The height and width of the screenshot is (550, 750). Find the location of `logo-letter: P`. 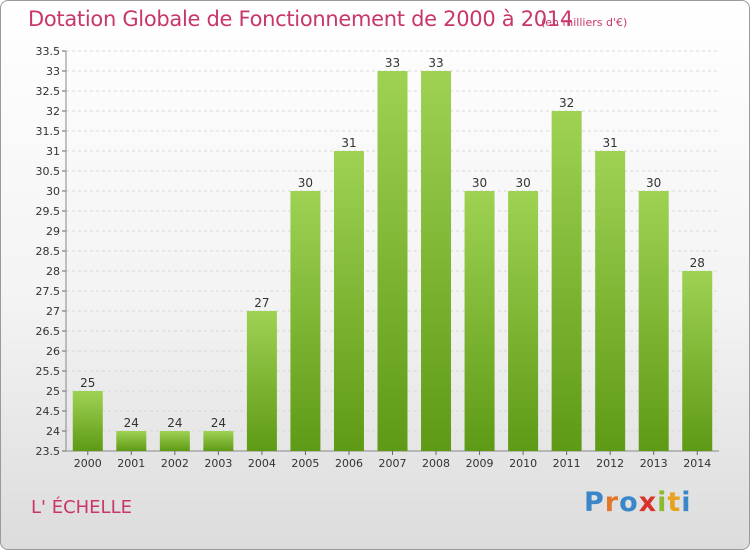

logo-letter: P is located at coordinates (594, 502).